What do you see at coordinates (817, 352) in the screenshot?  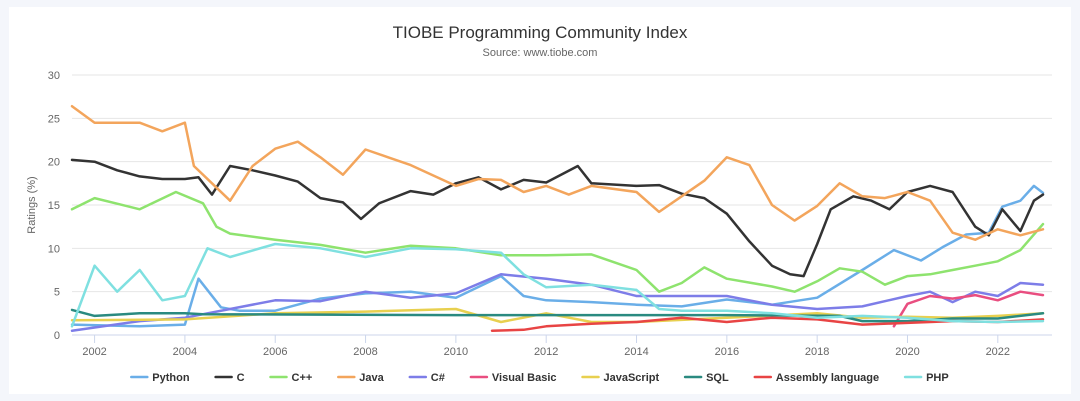 I see `x-tick-label: 2018` at bounding box center [817, 352].